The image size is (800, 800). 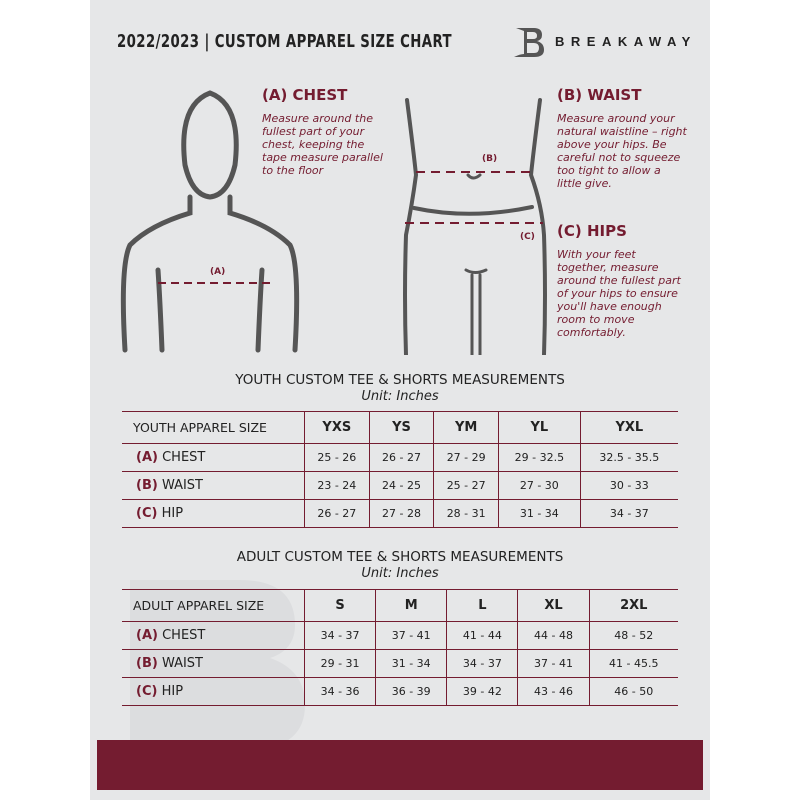 I want to click on table-cell: 39 - 42, so click(x=482, y=691).